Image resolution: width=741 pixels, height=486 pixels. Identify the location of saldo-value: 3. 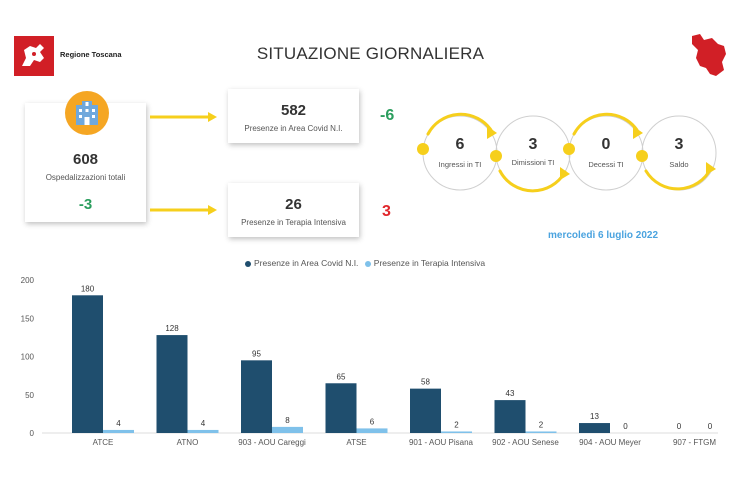
(679, 144).